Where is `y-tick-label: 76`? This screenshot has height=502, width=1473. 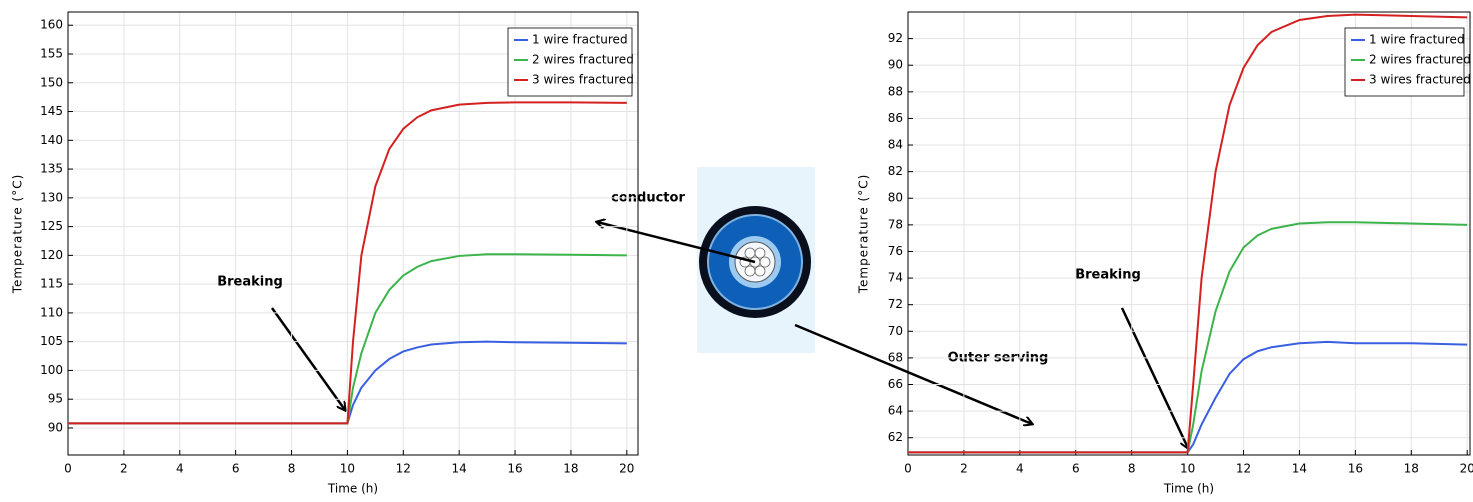 y-tick-label: 76 is located at coordinates (895, 251).